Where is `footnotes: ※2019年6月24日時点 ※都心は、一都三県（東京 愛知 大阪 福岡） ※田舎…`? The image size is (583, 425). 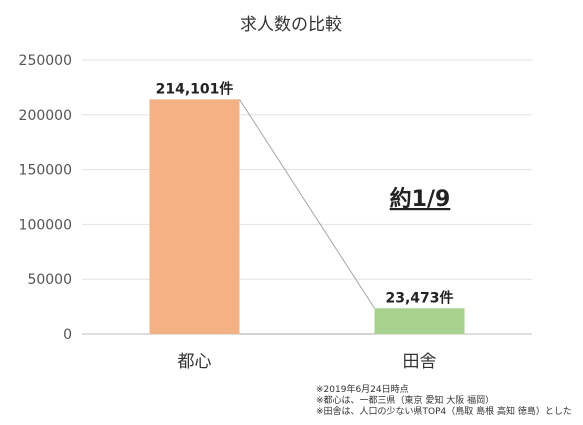 footnotes: ※2019年6月24日時点 ※都心は、一都三県（東京 愛知 大阪 福岡） ※田舎… is located at coordinates (444, 401).